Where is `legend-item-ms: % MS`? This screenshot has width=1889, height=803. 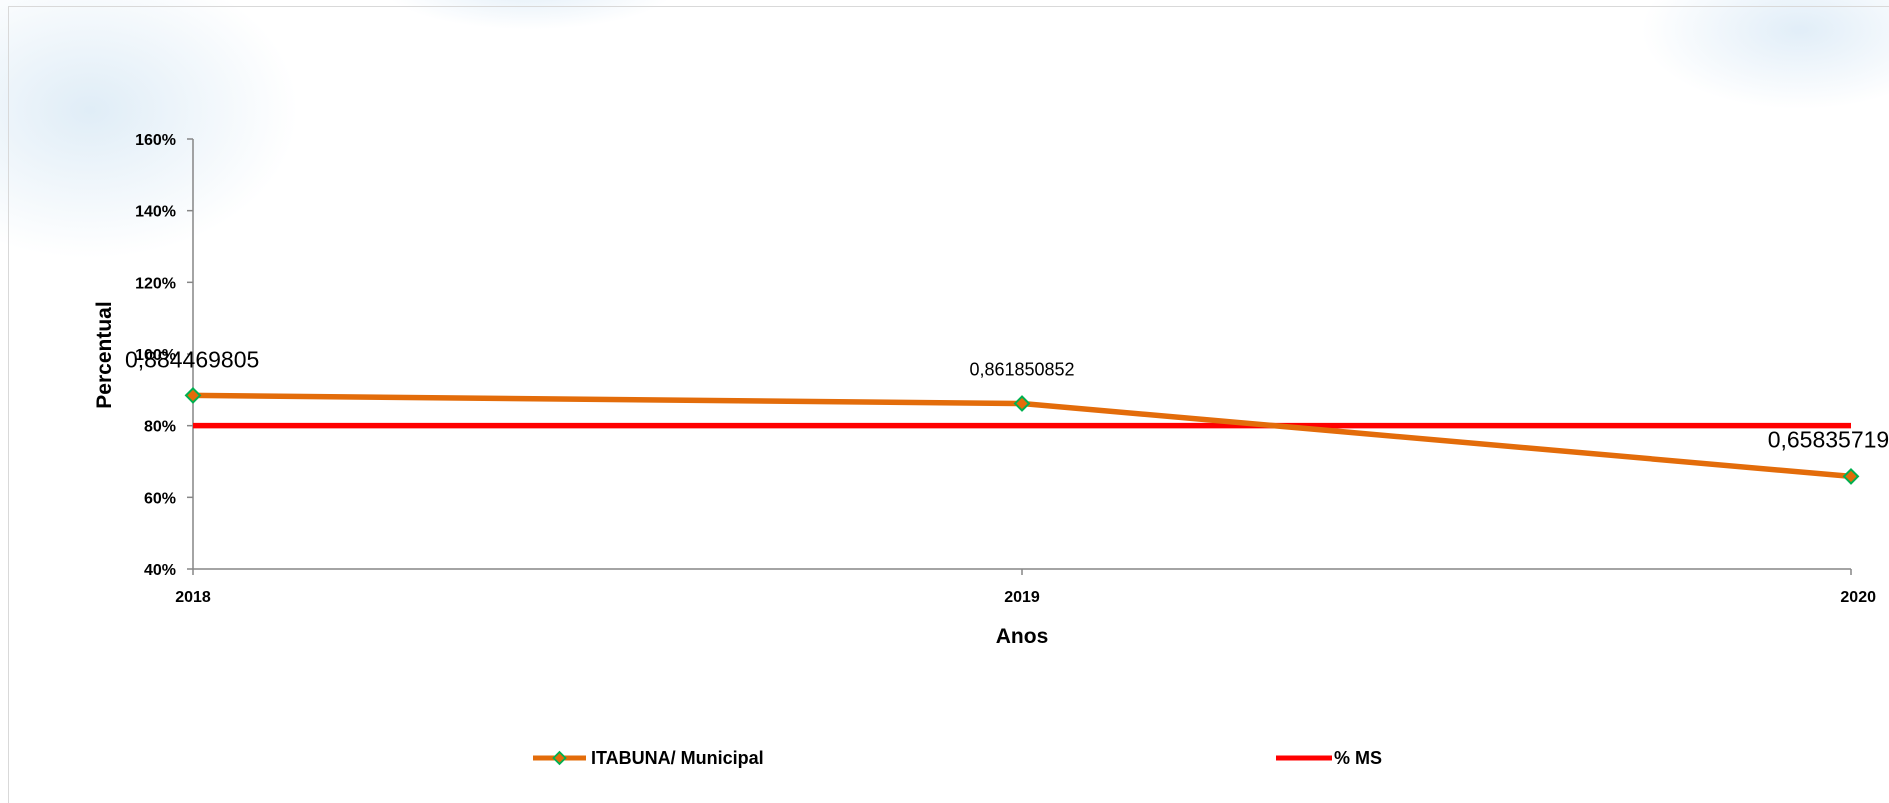 legend-item-ms: % MS is located at coordinates (1329, 758).